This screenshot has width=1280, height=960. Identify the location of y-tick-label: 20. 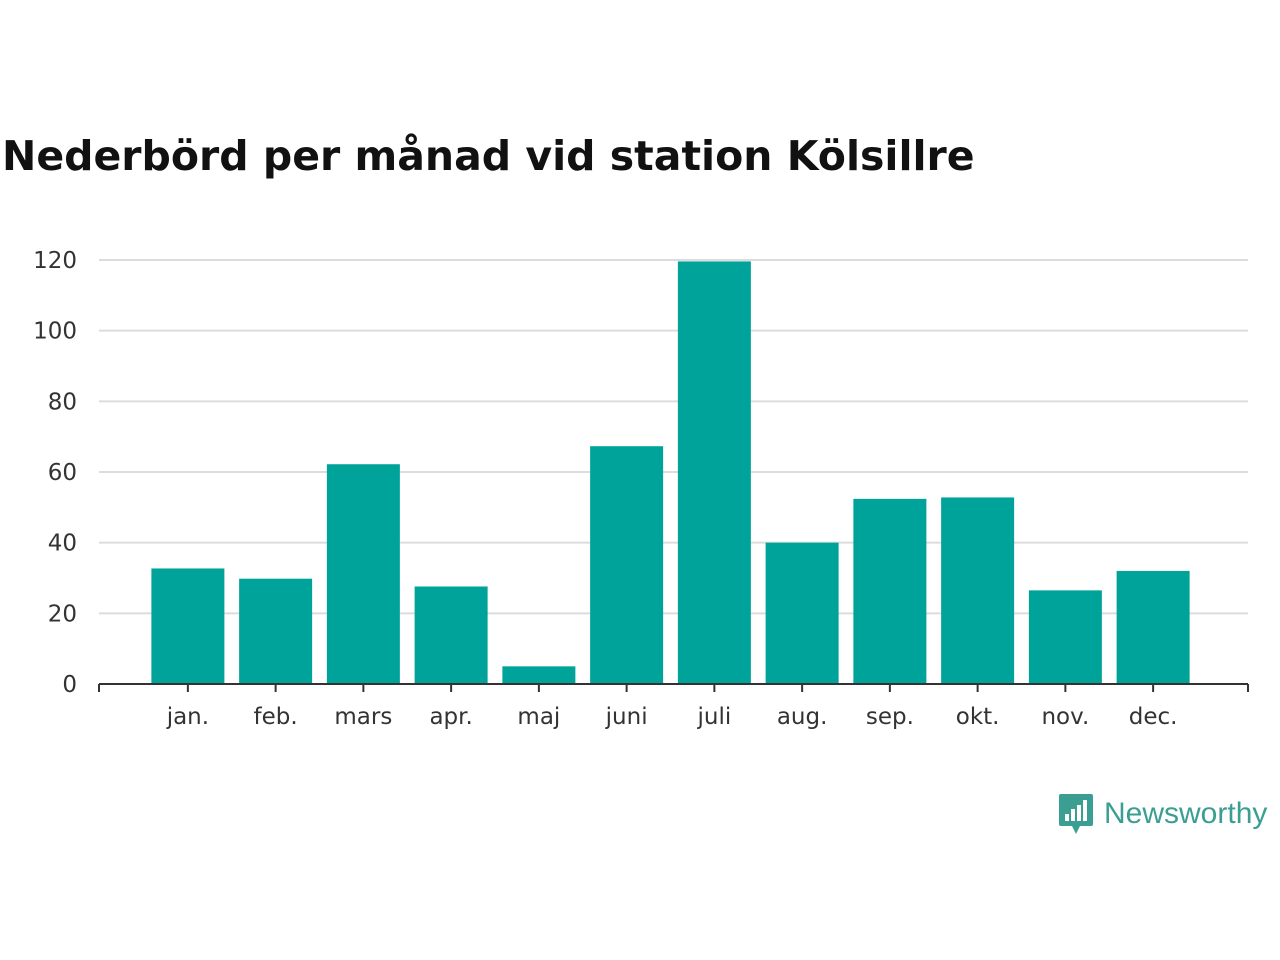
(62, 614).